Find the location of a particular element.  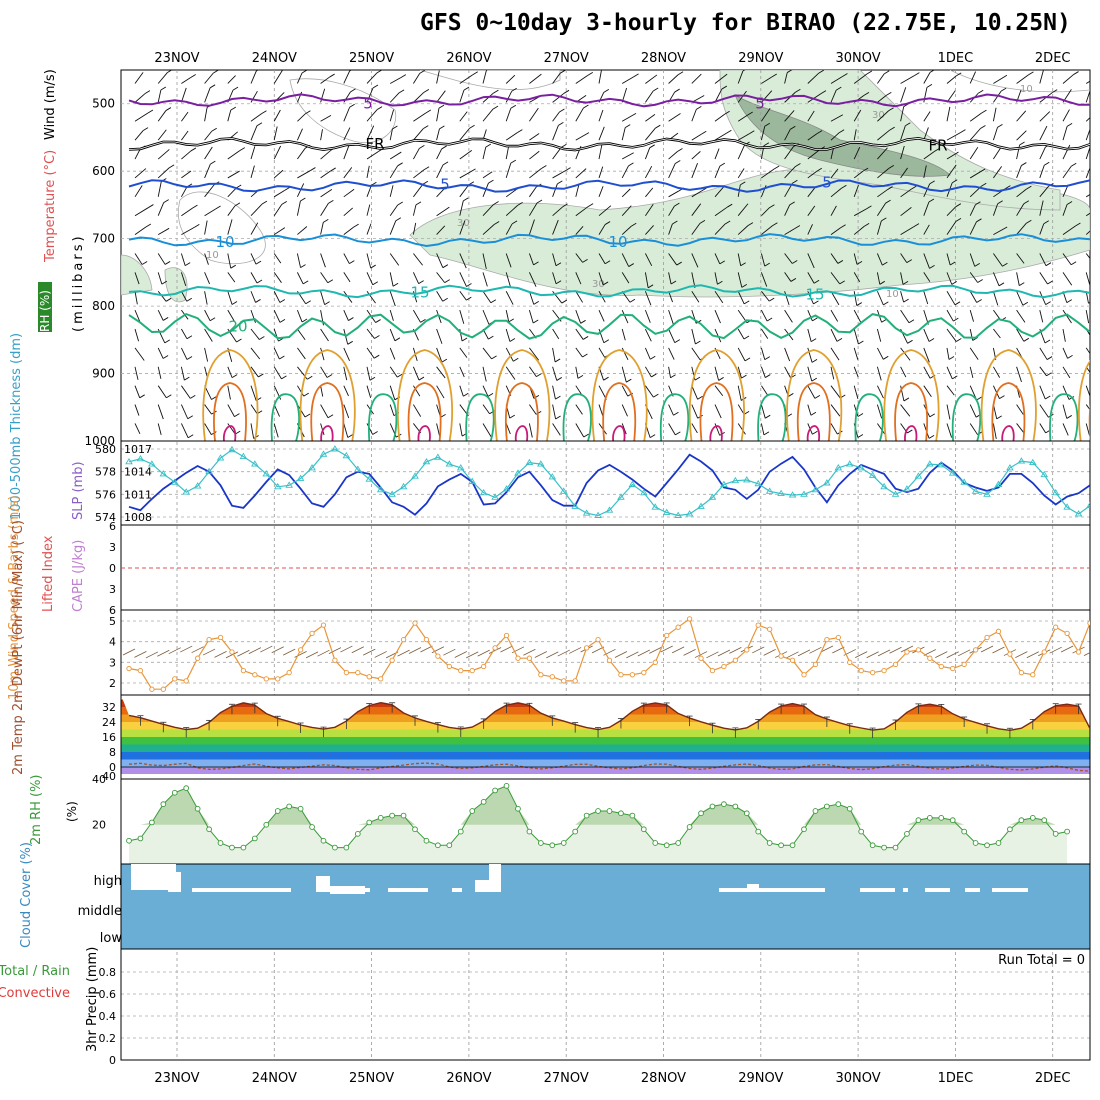

top-date-label: 27NOV is located at coordinates (566, 58).